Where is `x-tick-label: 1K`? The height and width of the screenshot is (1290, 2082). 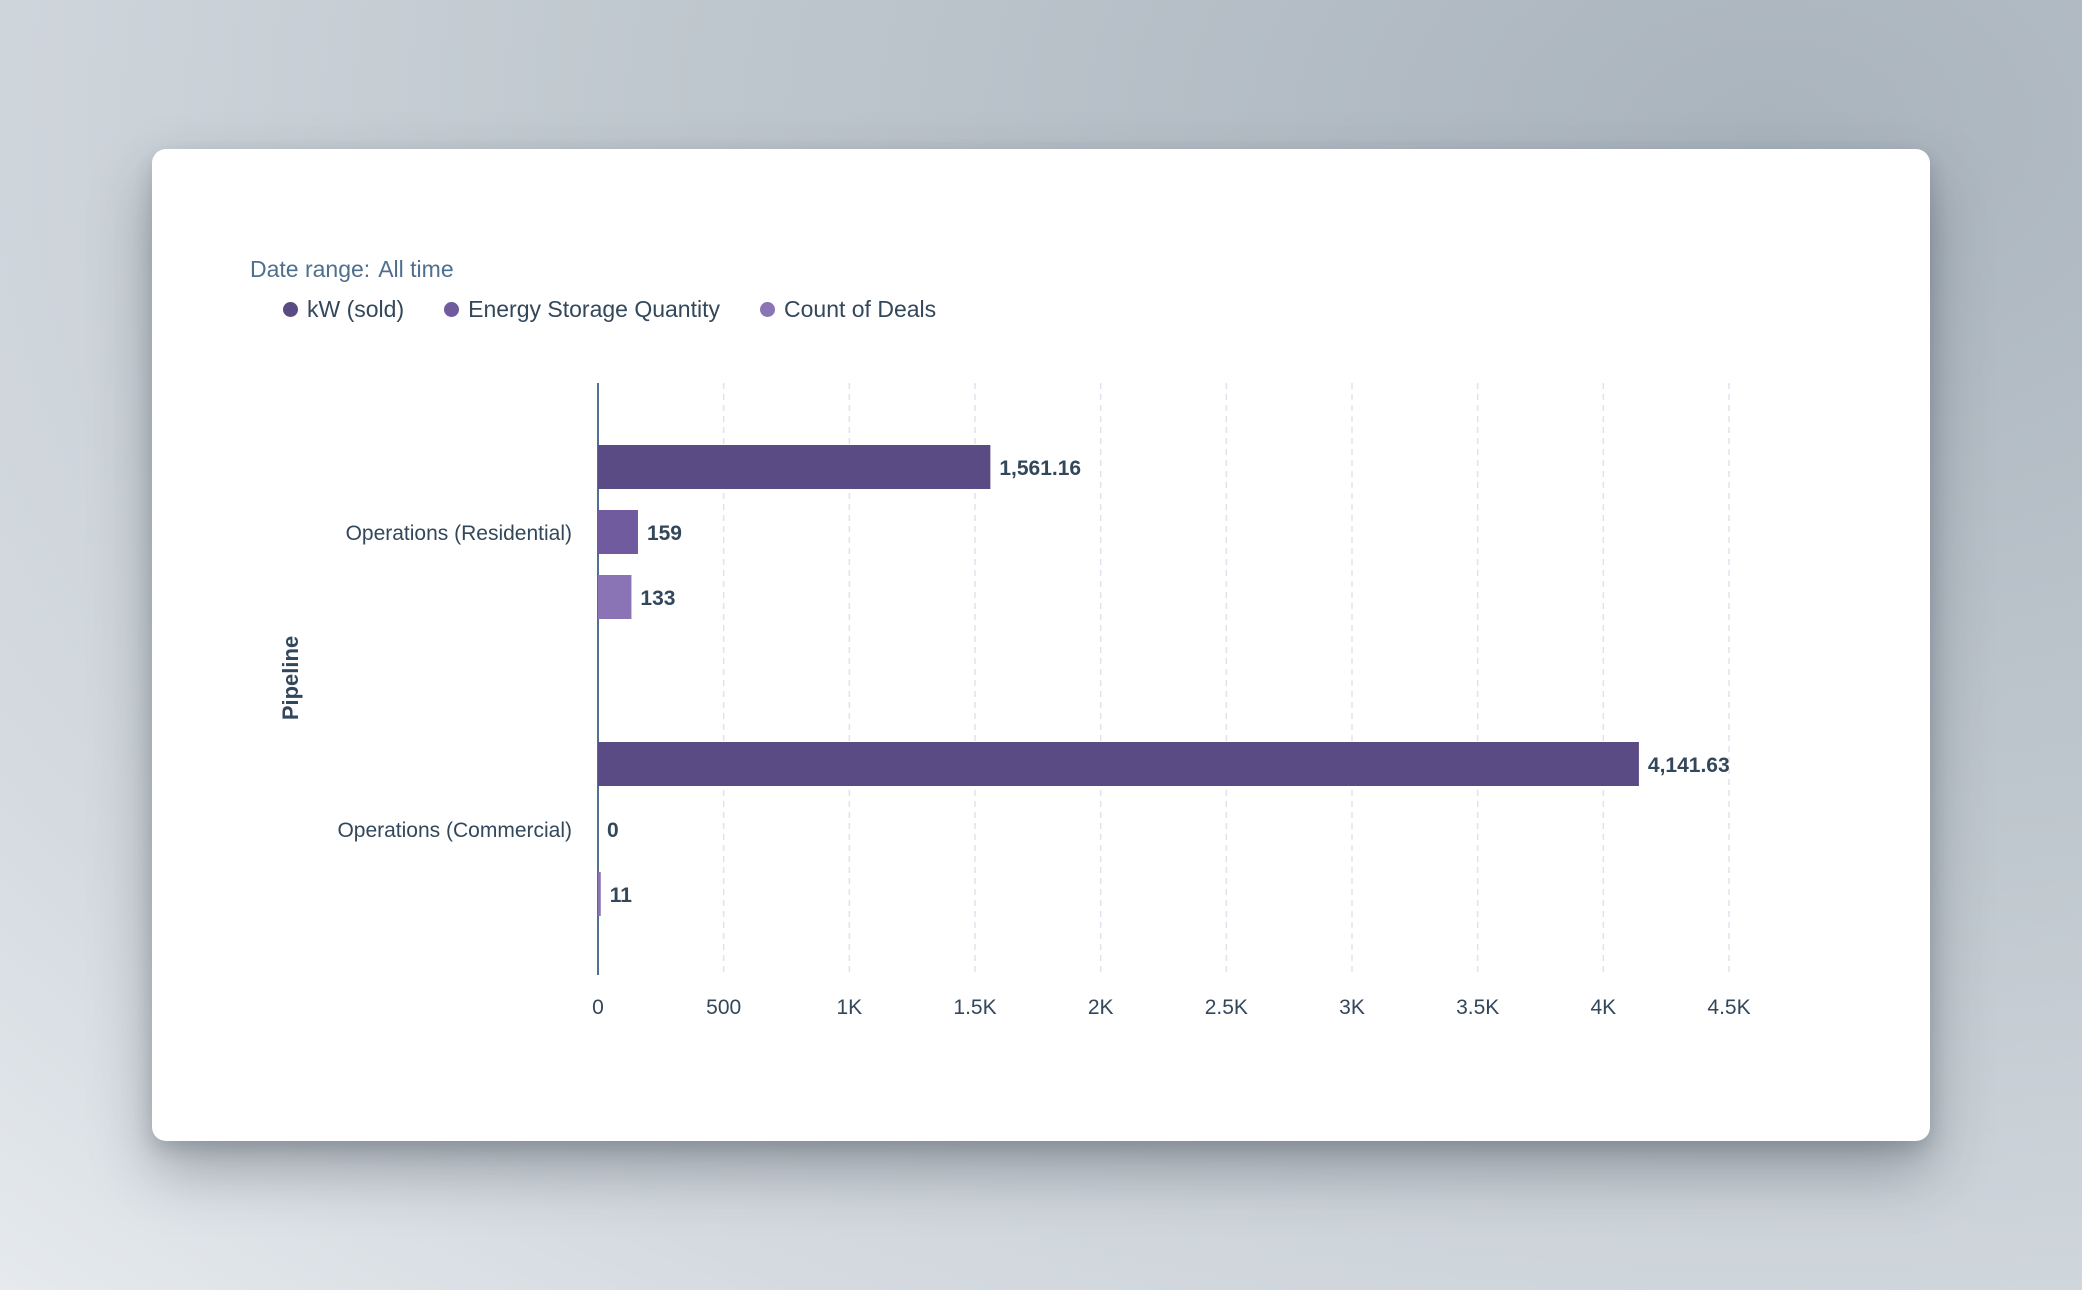
x-tick-label: 1K is located at coordinates (849, 1007).